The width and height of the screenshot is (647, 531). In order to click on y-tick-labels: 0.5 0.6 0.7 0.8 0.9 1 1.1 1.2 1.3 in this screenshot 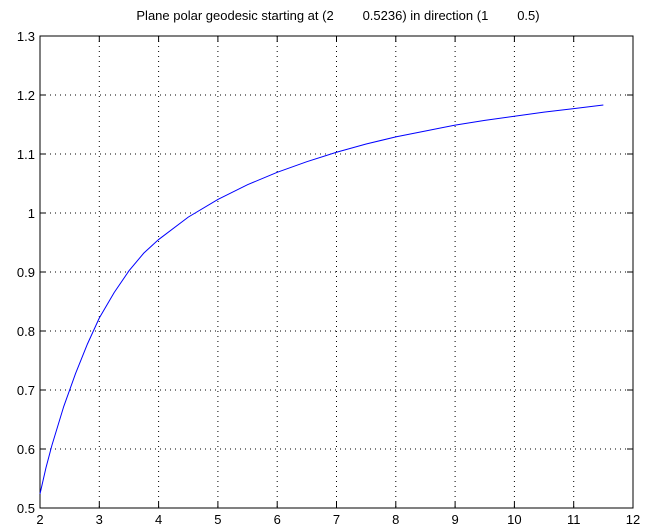, I will do `click(26, 272)`.